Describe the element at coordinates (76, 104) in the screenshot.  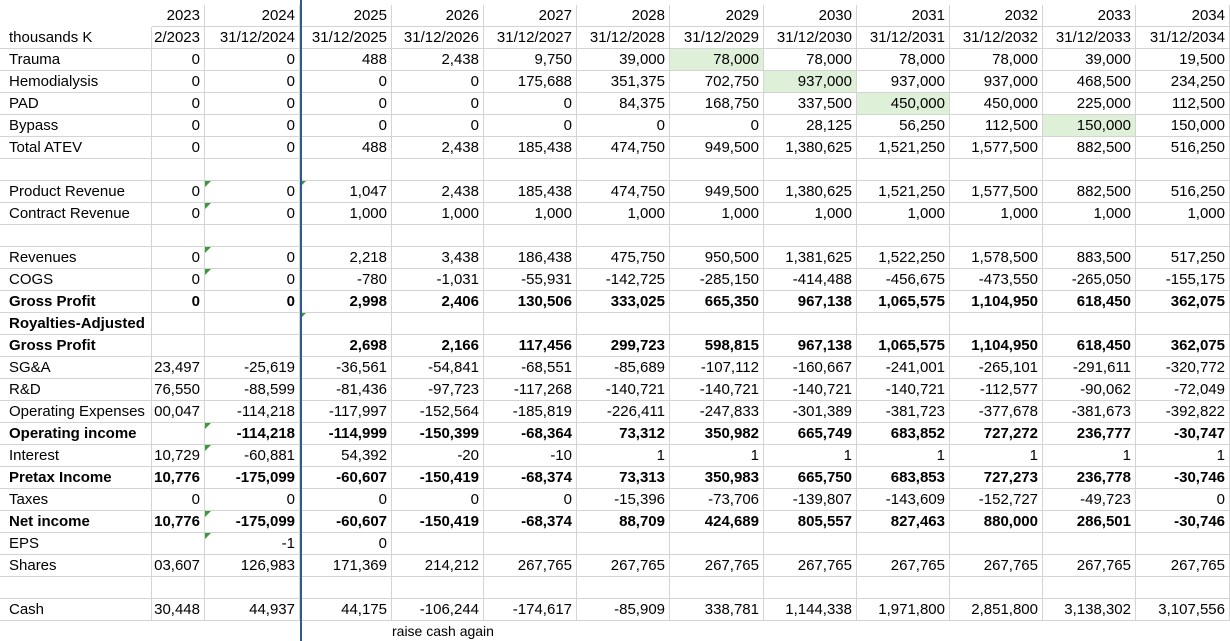
I see `row-label-cell: PAD` at that location.